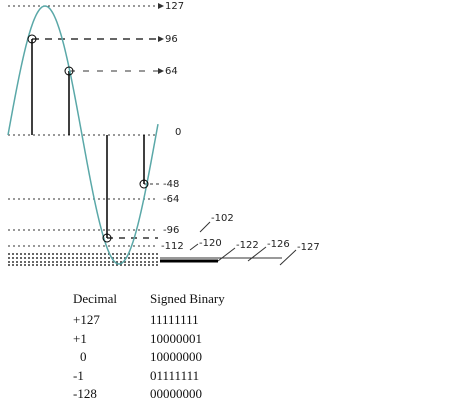 The image size is (460, 410). I want to click on level-label: -64, so click(171, 199).